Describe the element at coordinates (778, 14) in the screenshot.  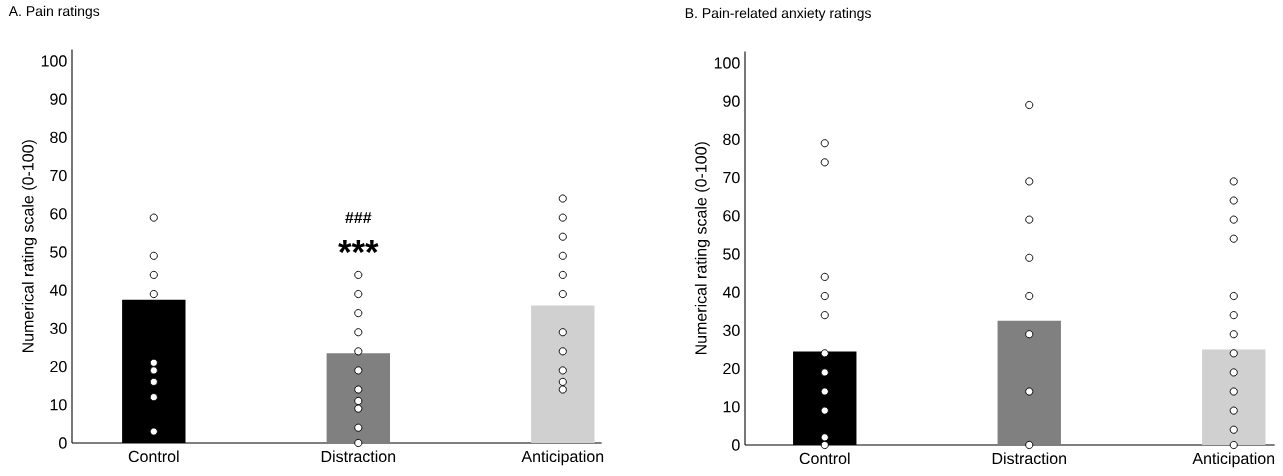
I see `chart-title: B. Pain-related anxiety ratings` at that location.